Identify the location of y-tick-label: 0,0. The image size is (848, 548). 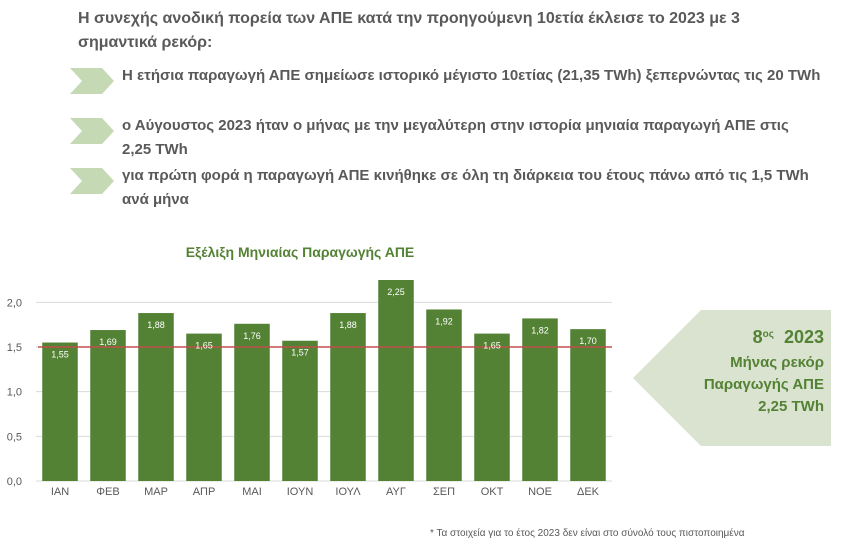
(14, 482).